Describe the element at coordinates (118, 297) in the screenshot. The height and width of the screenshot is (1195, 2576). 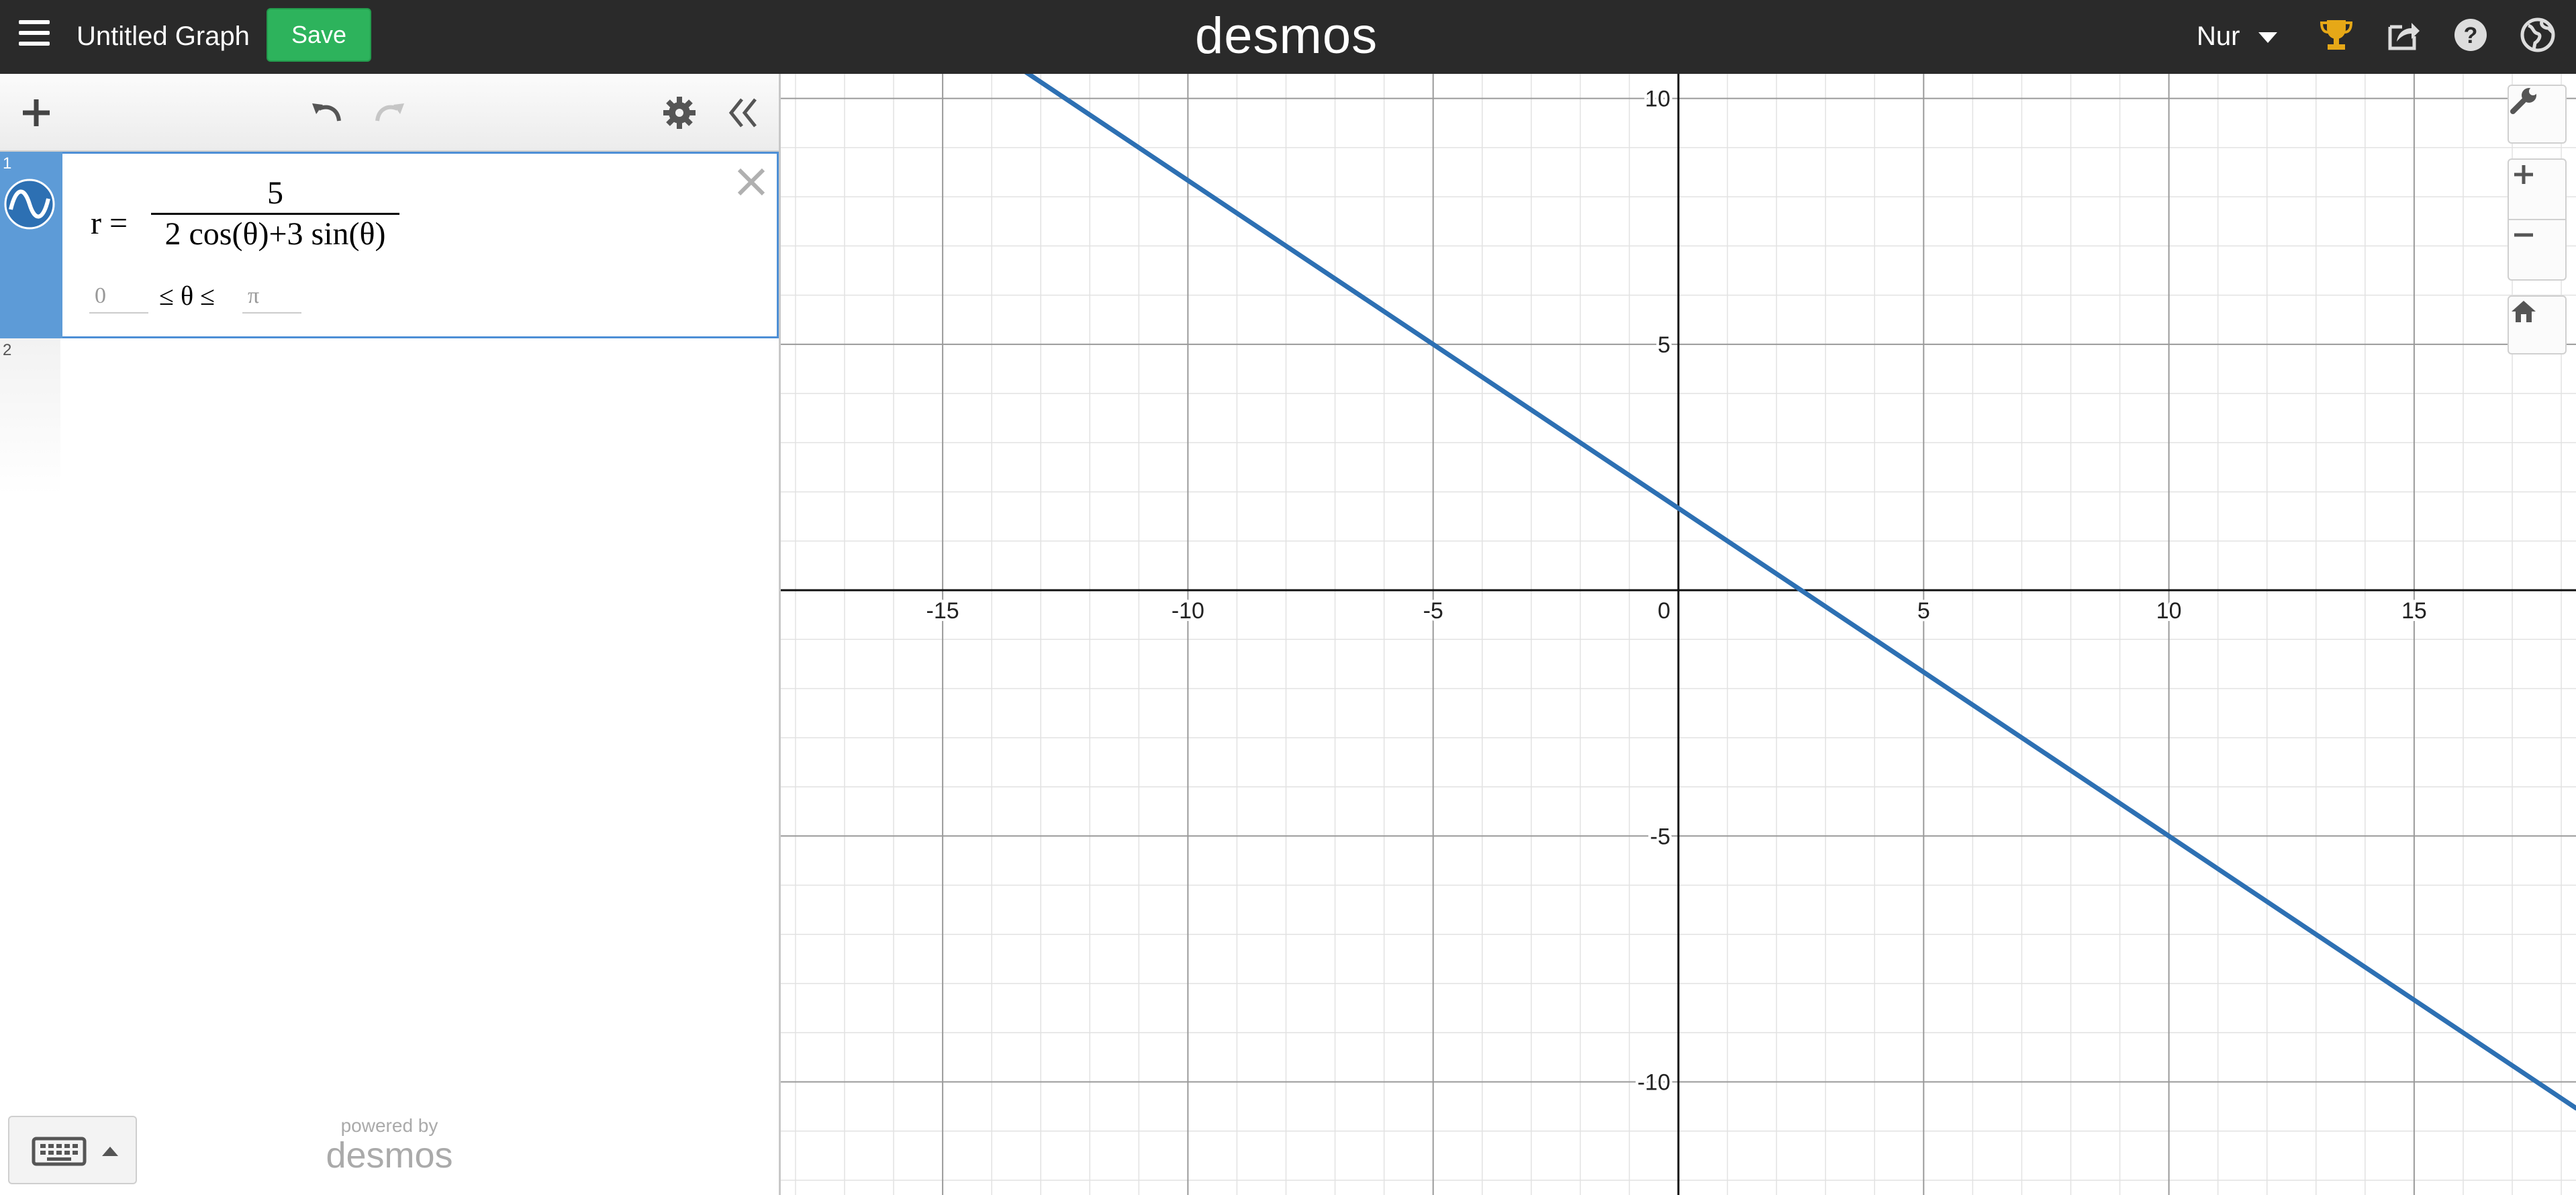
I see `domain-min-input: 0` at that location.